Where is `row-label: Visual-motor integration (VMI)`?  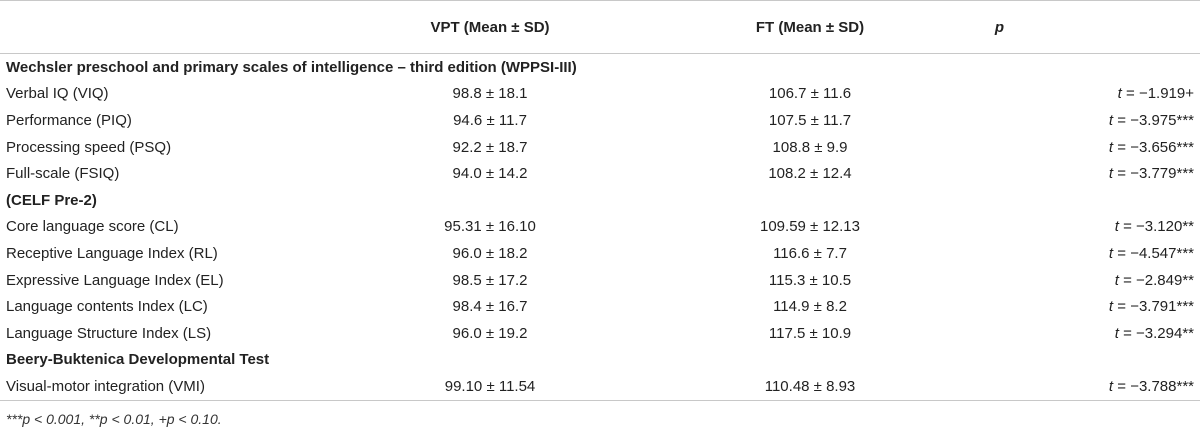 row-label: Visual-motor integration (VMI) is located at coordinates (170, 387).